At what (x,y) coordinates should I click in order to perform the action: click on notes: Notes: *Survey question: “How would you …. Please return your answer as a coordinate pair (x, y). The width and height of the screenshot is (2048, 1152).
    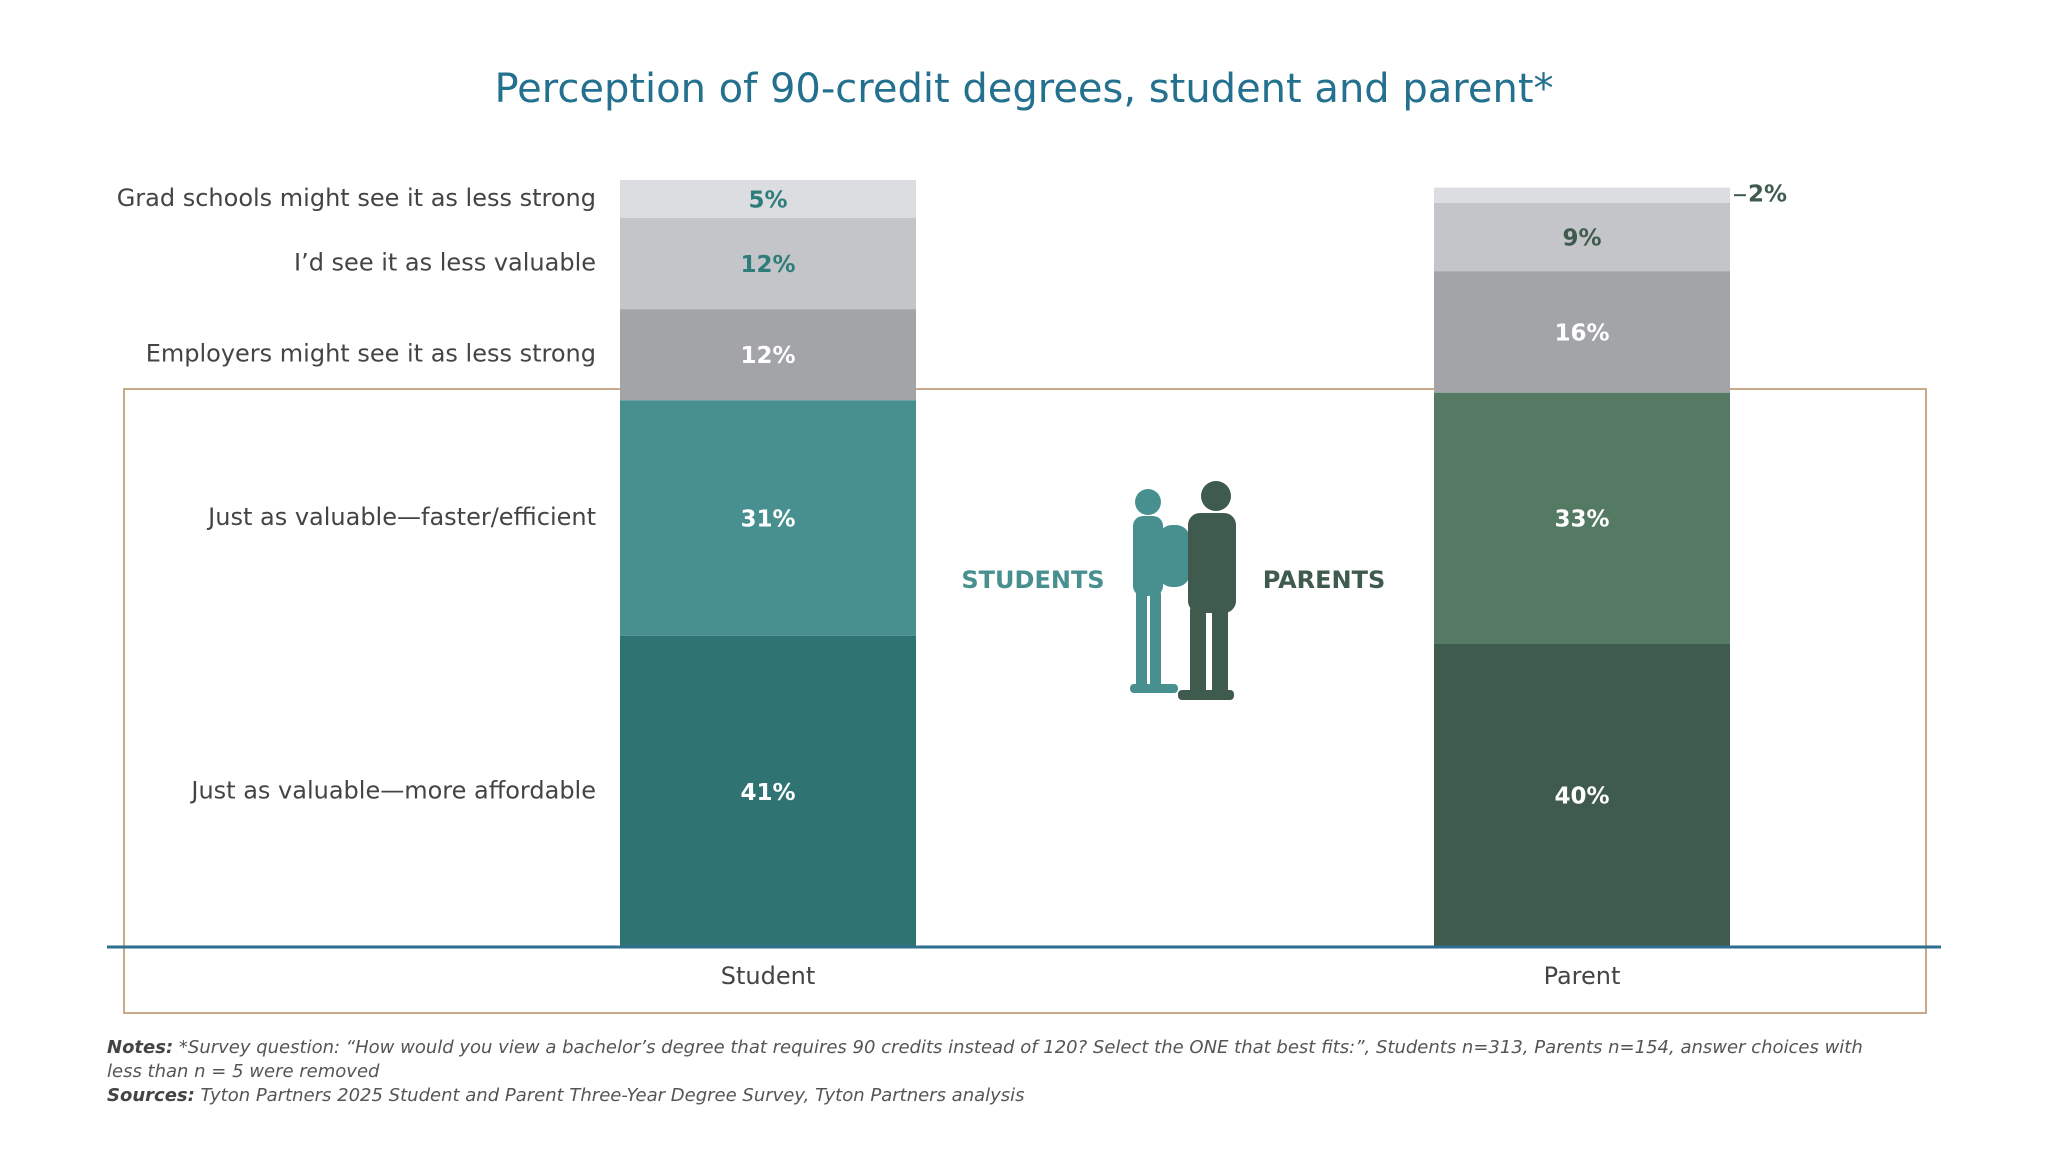
    Looking at the image, I should click on (997, 1072).